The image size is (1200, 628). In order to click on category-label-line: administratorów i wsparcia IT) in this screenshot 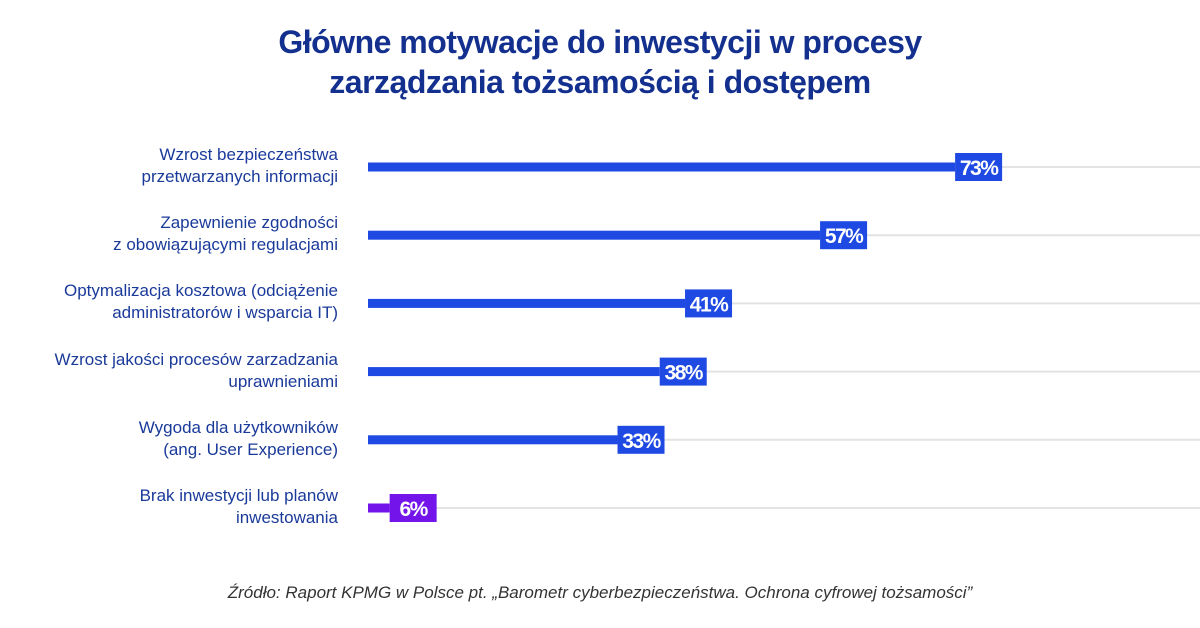, I will do `click(225, 313)`.